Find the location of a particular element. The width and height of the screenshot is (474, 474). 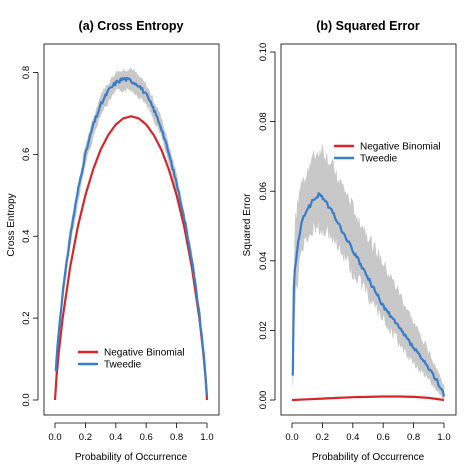

y-tick-label: 0.8 is located at coordinates (26, 72).